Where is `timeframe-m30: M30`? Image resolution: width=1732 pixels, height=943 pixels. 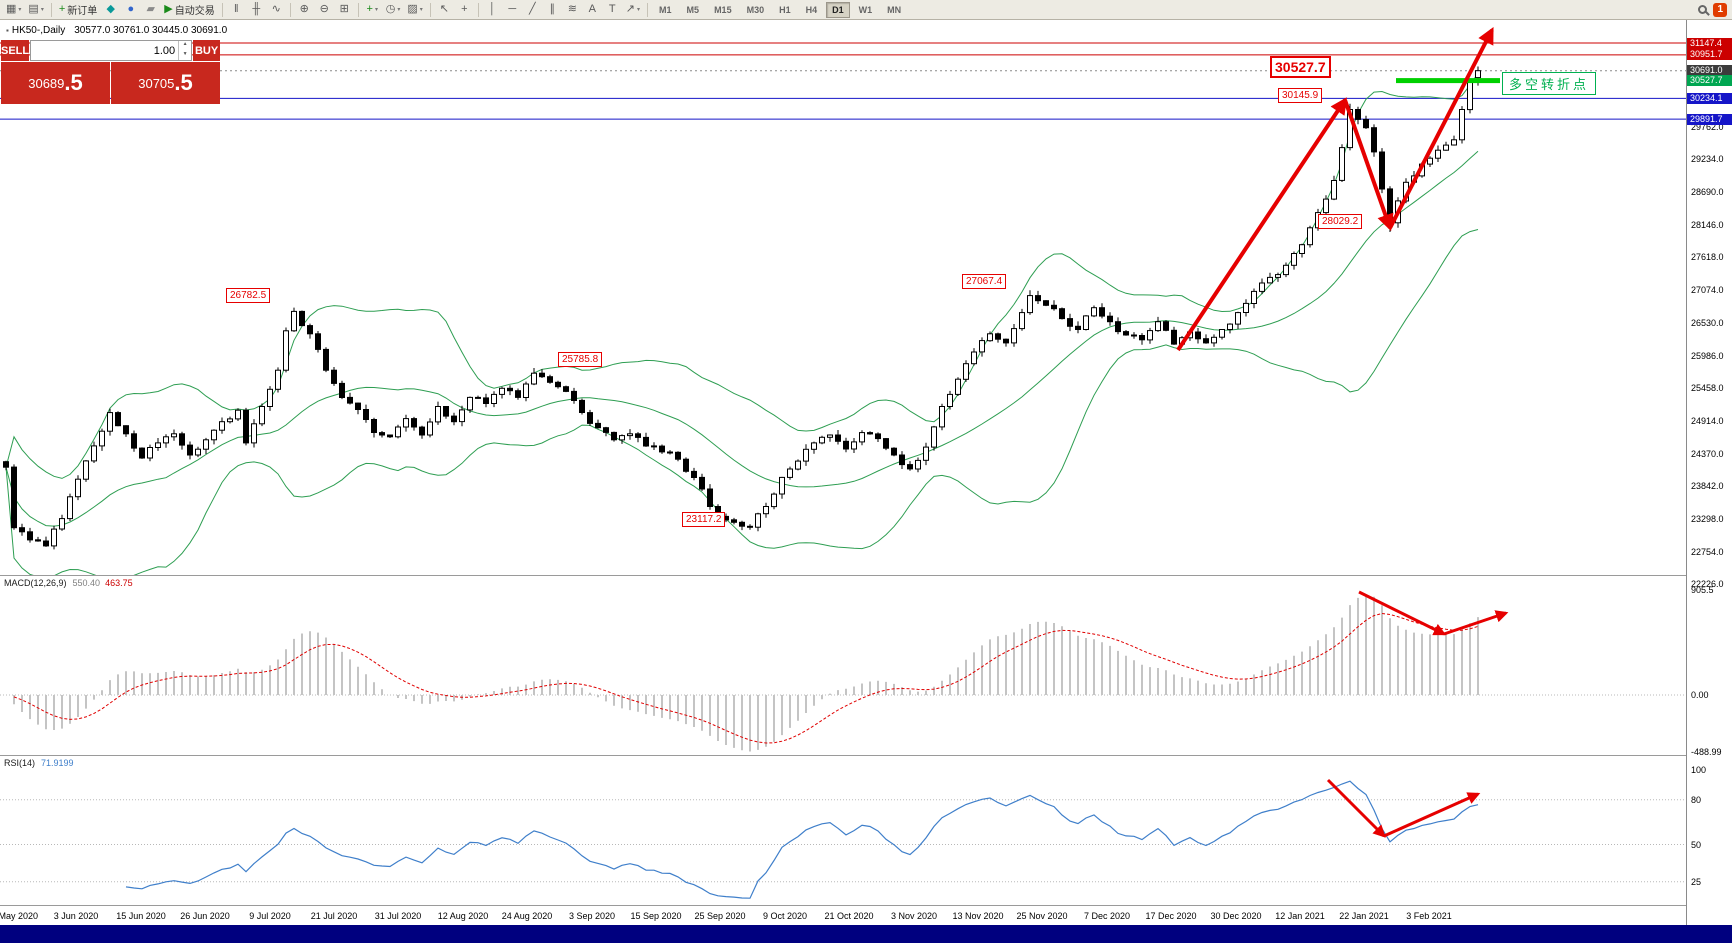
timeframe-m30: M30 is located at coordinates (755, 9).